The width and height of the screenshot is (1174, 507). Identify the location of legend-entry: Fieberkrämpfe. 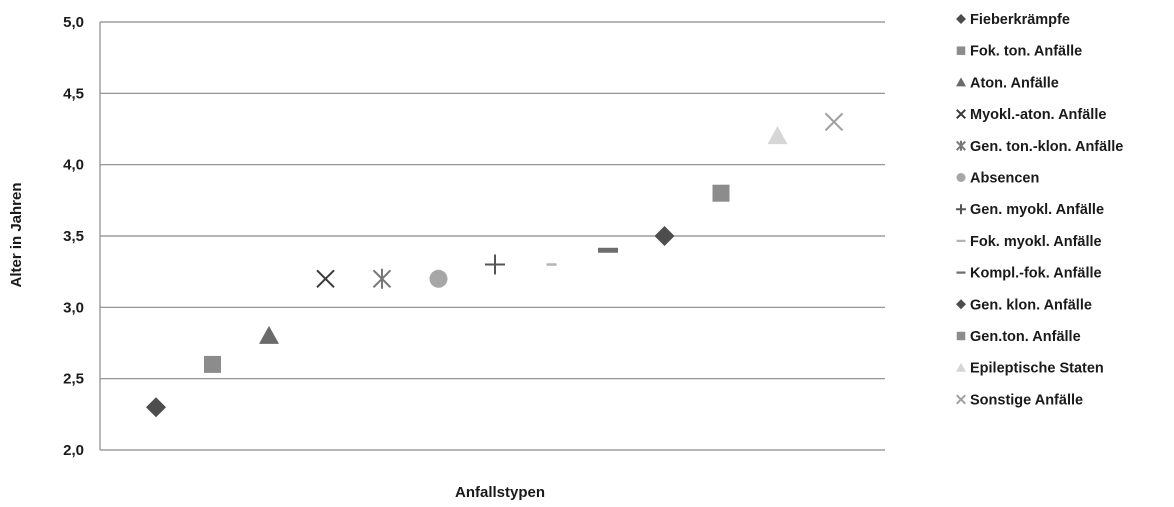
(1020, 20).